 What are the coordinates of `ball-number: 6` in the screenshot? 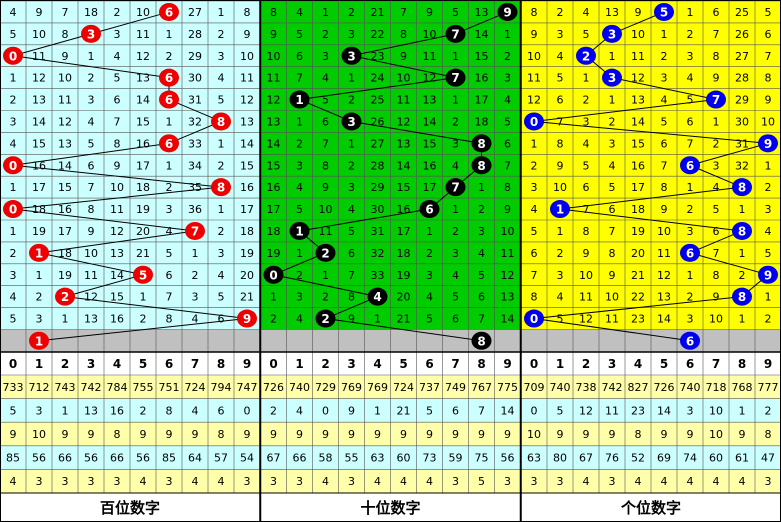 It's located at (169, 12).